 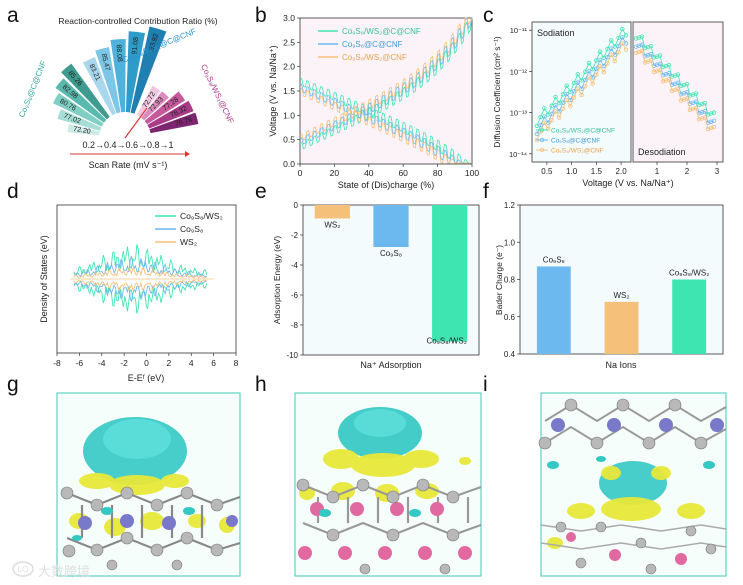 I want to click on x-tick-label: -8, so click(x=57, y=363).